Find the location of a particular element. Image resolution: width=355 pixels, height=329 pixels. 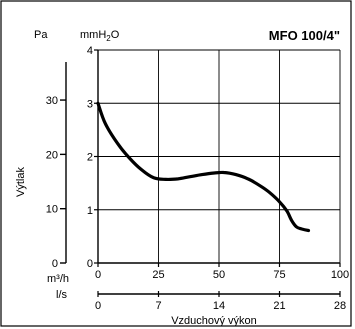

y-tick-label-mmh2o: 1 is located at coordinates (90, 211).